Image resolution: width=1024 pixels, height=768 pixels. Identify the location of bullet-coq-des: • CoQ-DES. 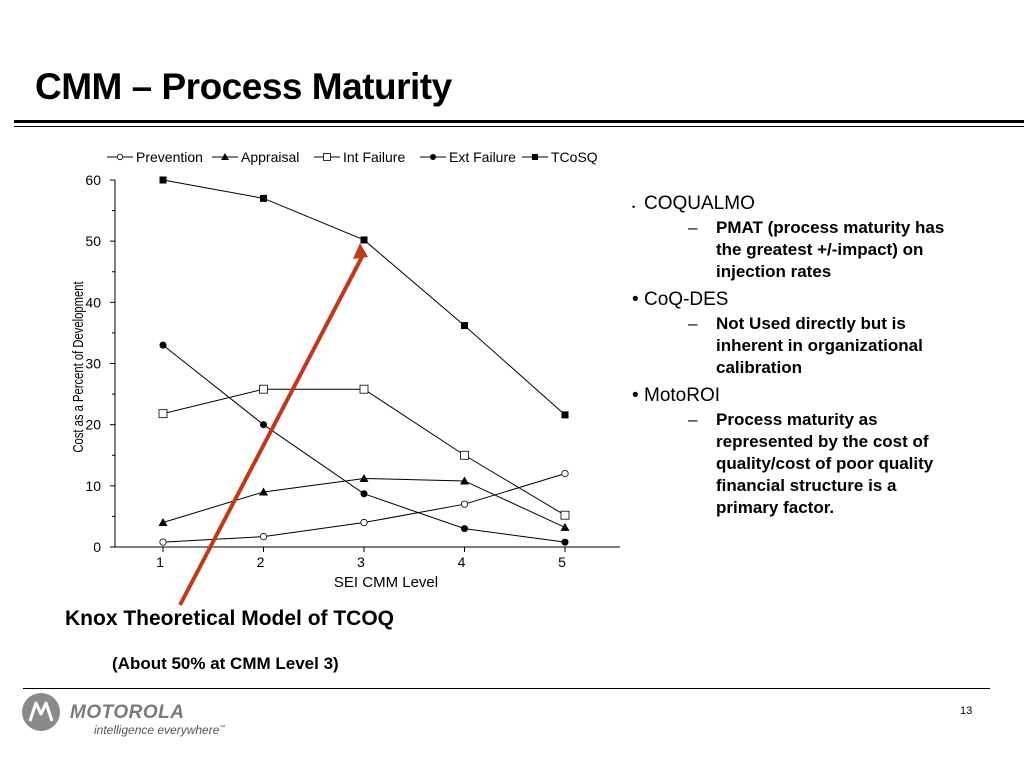
(797, 300).